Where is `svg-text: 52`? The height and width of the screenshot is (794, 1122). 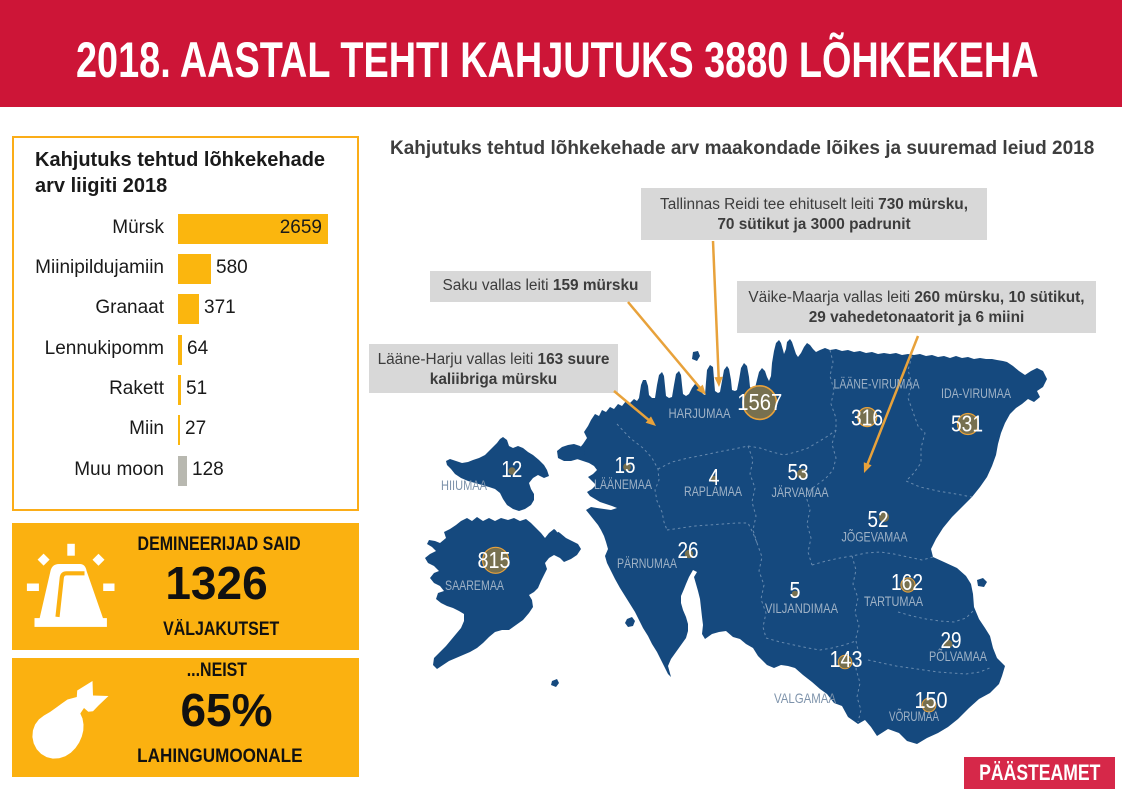
svg-text: 52 is located at coordinates (878, 519).